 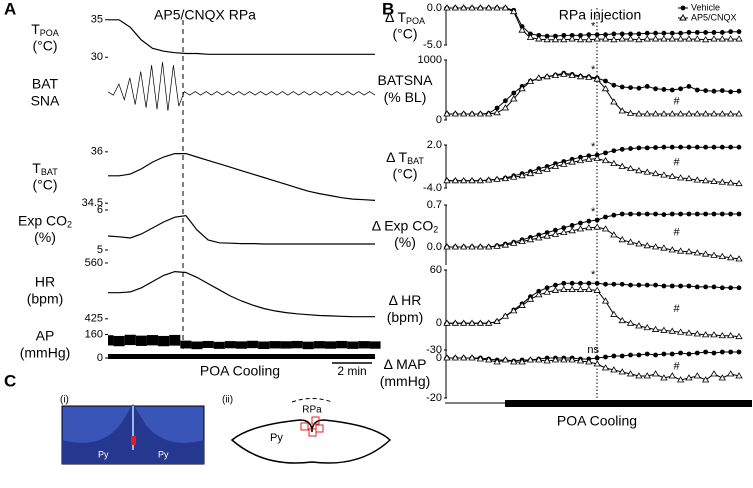 I want to click on y-axis-label: (%), so click(x=405, y=242).